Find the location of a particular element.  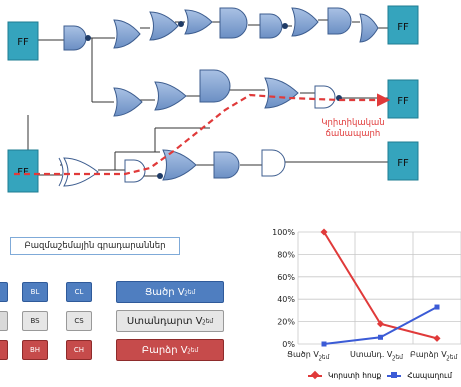

cell-bs: BS is located at coordinates (35, 321).